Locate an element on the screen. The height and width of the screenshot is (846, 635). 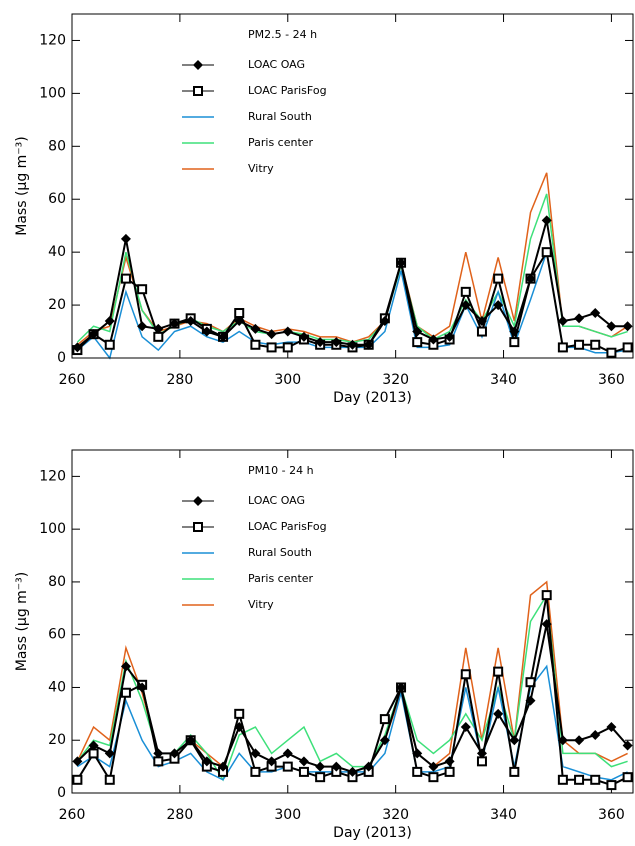
legend-title: PM2.5 - 24 h is located at coordinates (282, 34).